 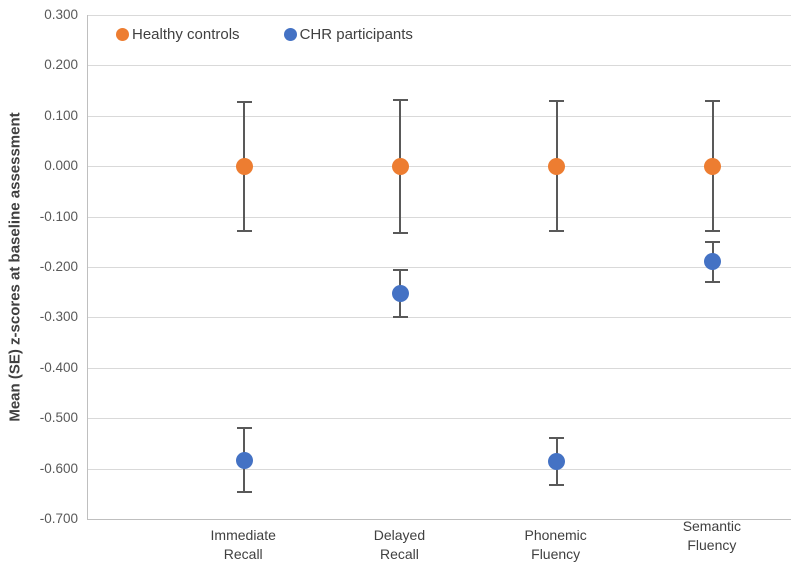 I want to click on y-tick-label: 0.000, so click(x=61, y=166).